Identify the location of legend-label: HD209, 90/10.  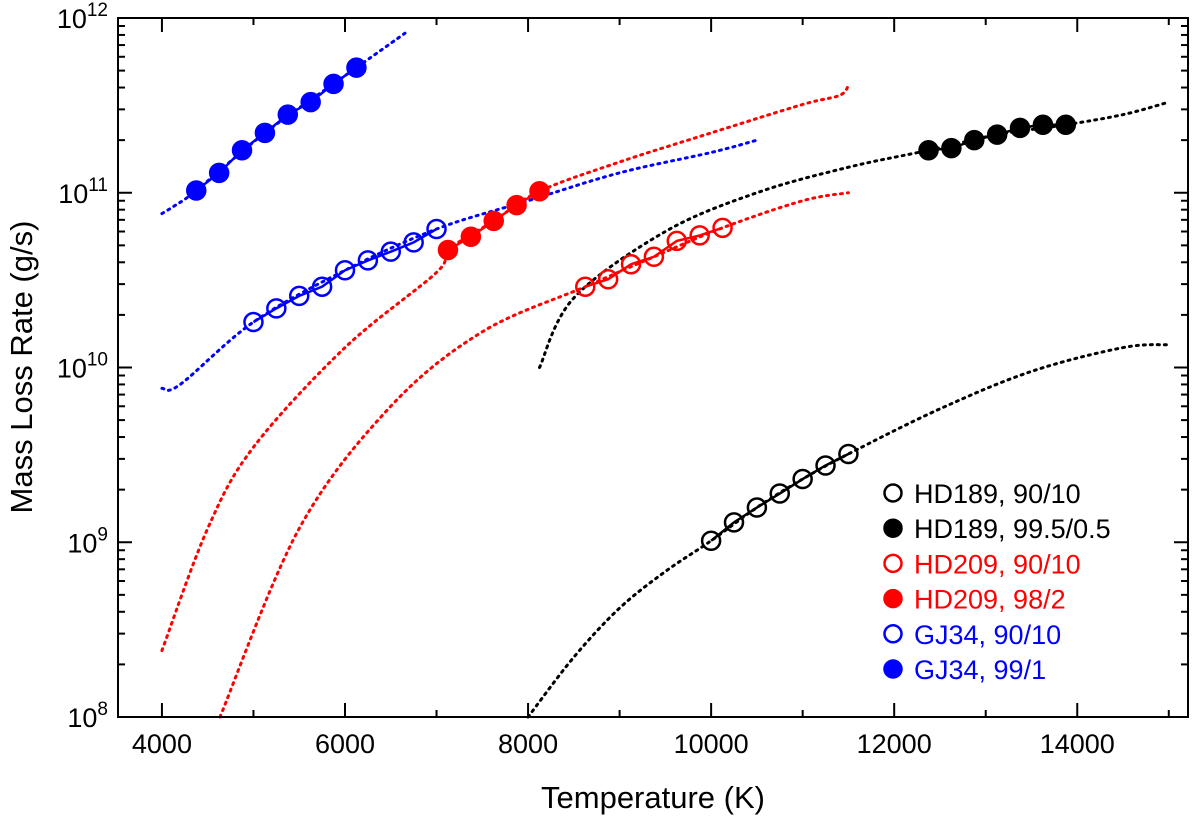
(997, 564).